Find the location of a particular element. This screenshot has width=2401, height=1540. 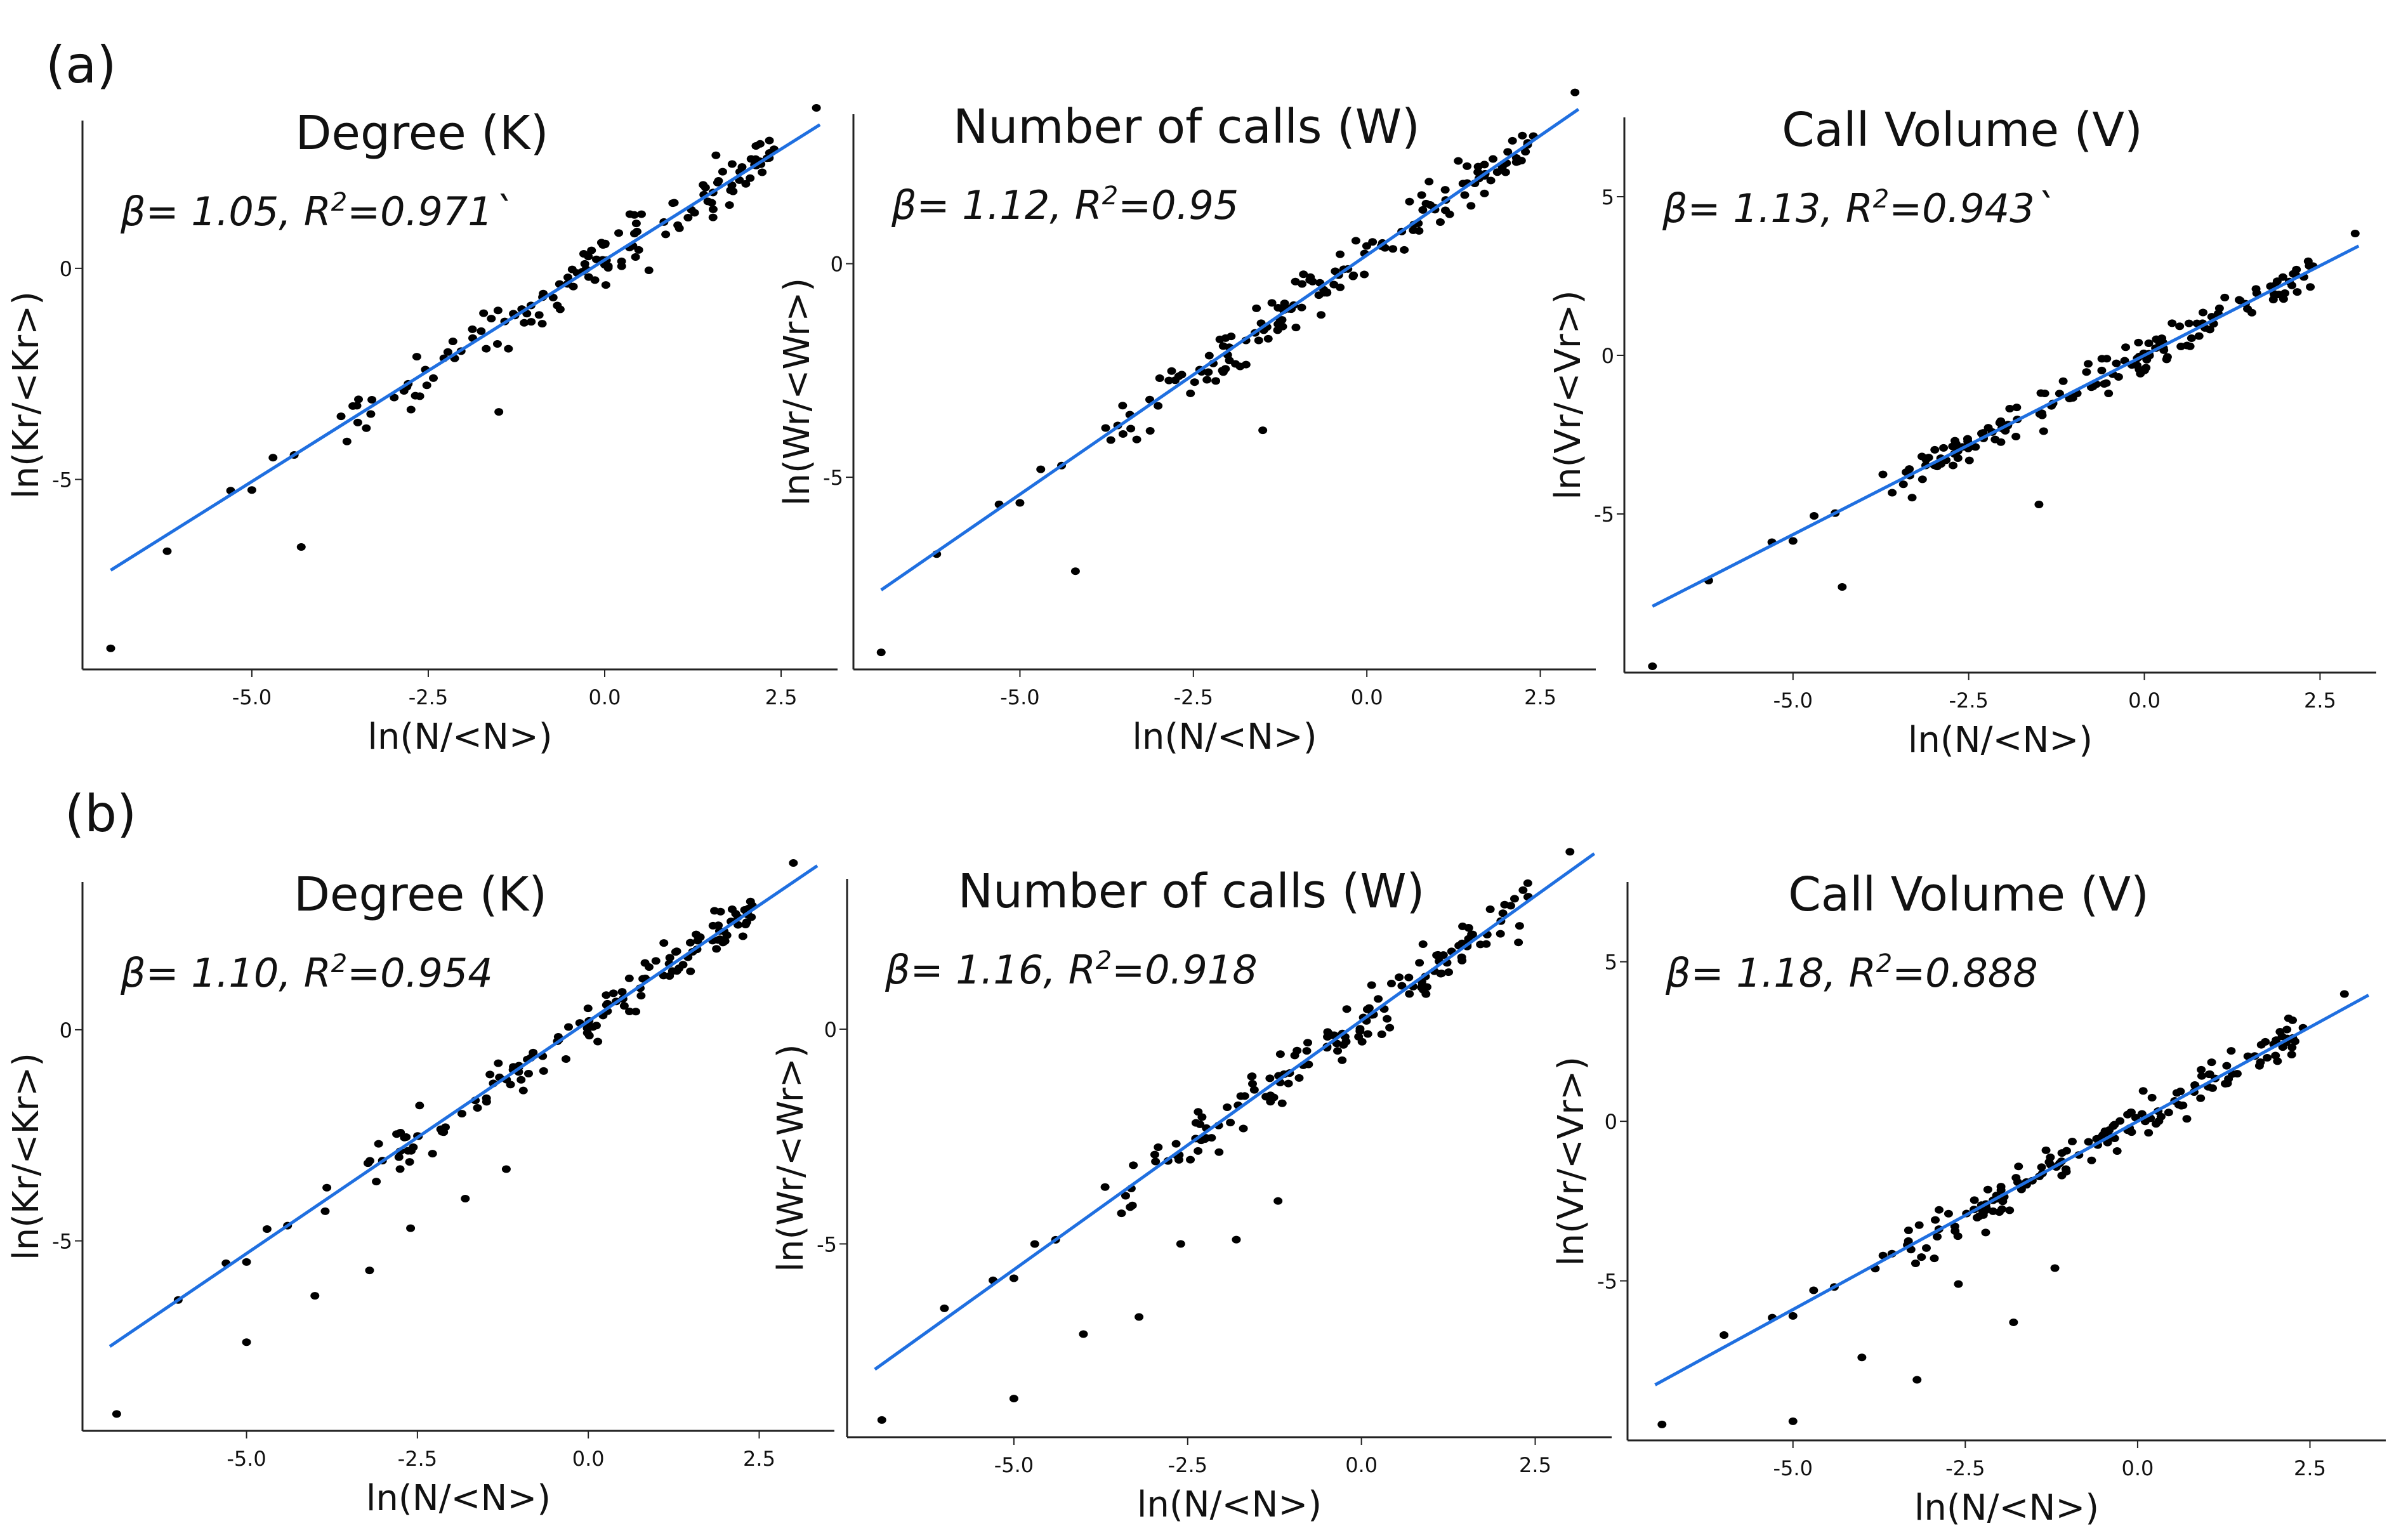

row-label-b: (b) is located at coordinates (100, 813).